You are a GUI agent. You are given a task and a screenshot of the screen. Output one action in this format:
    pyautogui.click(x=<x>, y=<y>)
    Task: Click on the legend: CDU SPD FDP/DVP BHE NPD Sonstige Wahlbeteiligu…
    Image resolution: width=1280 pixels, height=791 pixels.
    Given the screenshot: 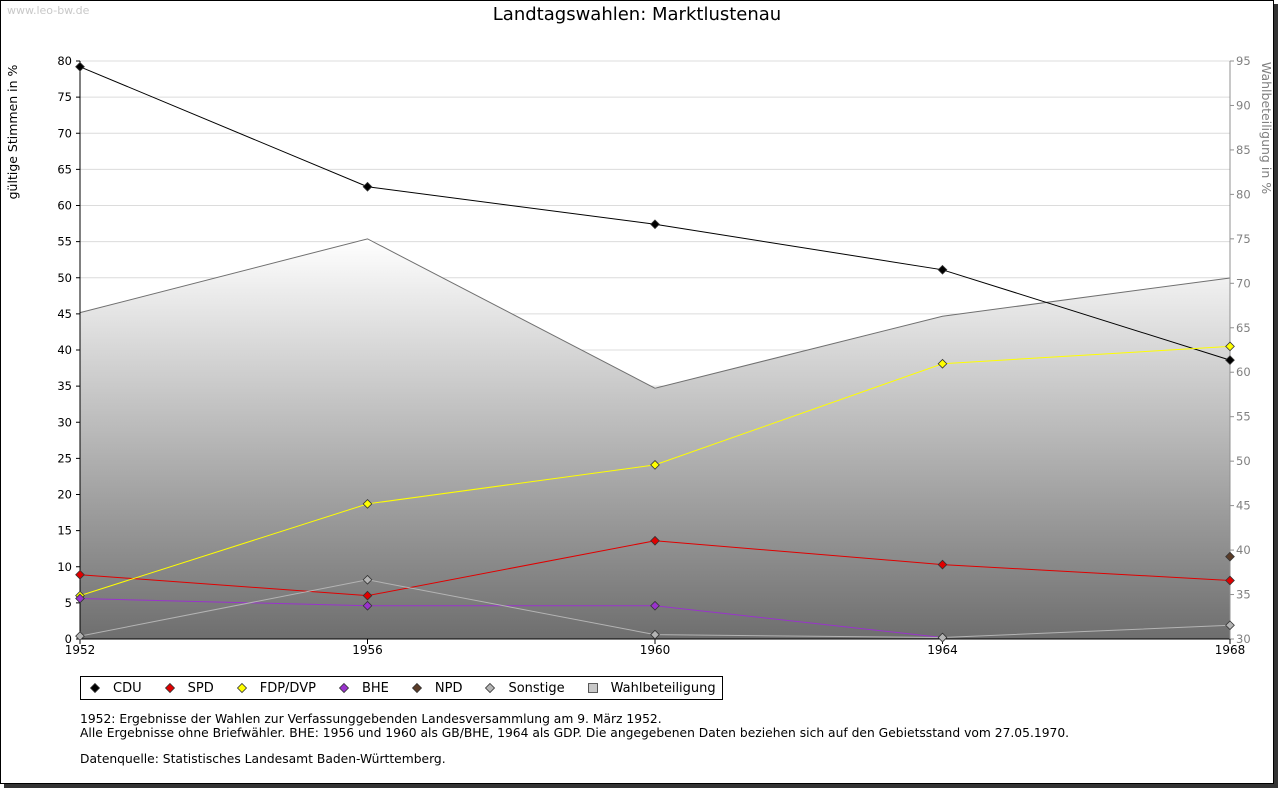 What is the action you would take?
    pyautogui.click(x=401, y=688)
    